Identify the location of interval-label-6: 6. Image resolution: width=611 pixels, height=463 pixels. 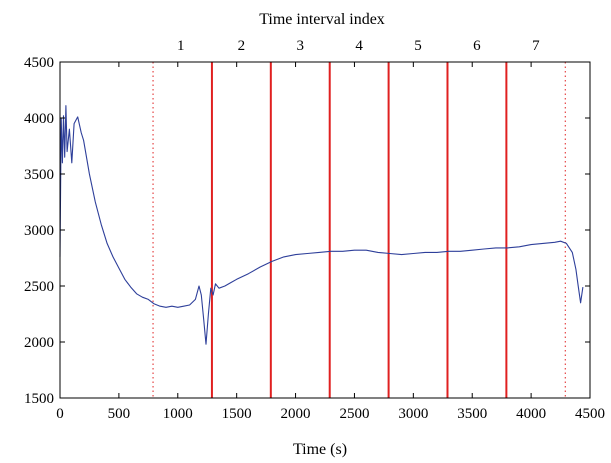
(477, 46).